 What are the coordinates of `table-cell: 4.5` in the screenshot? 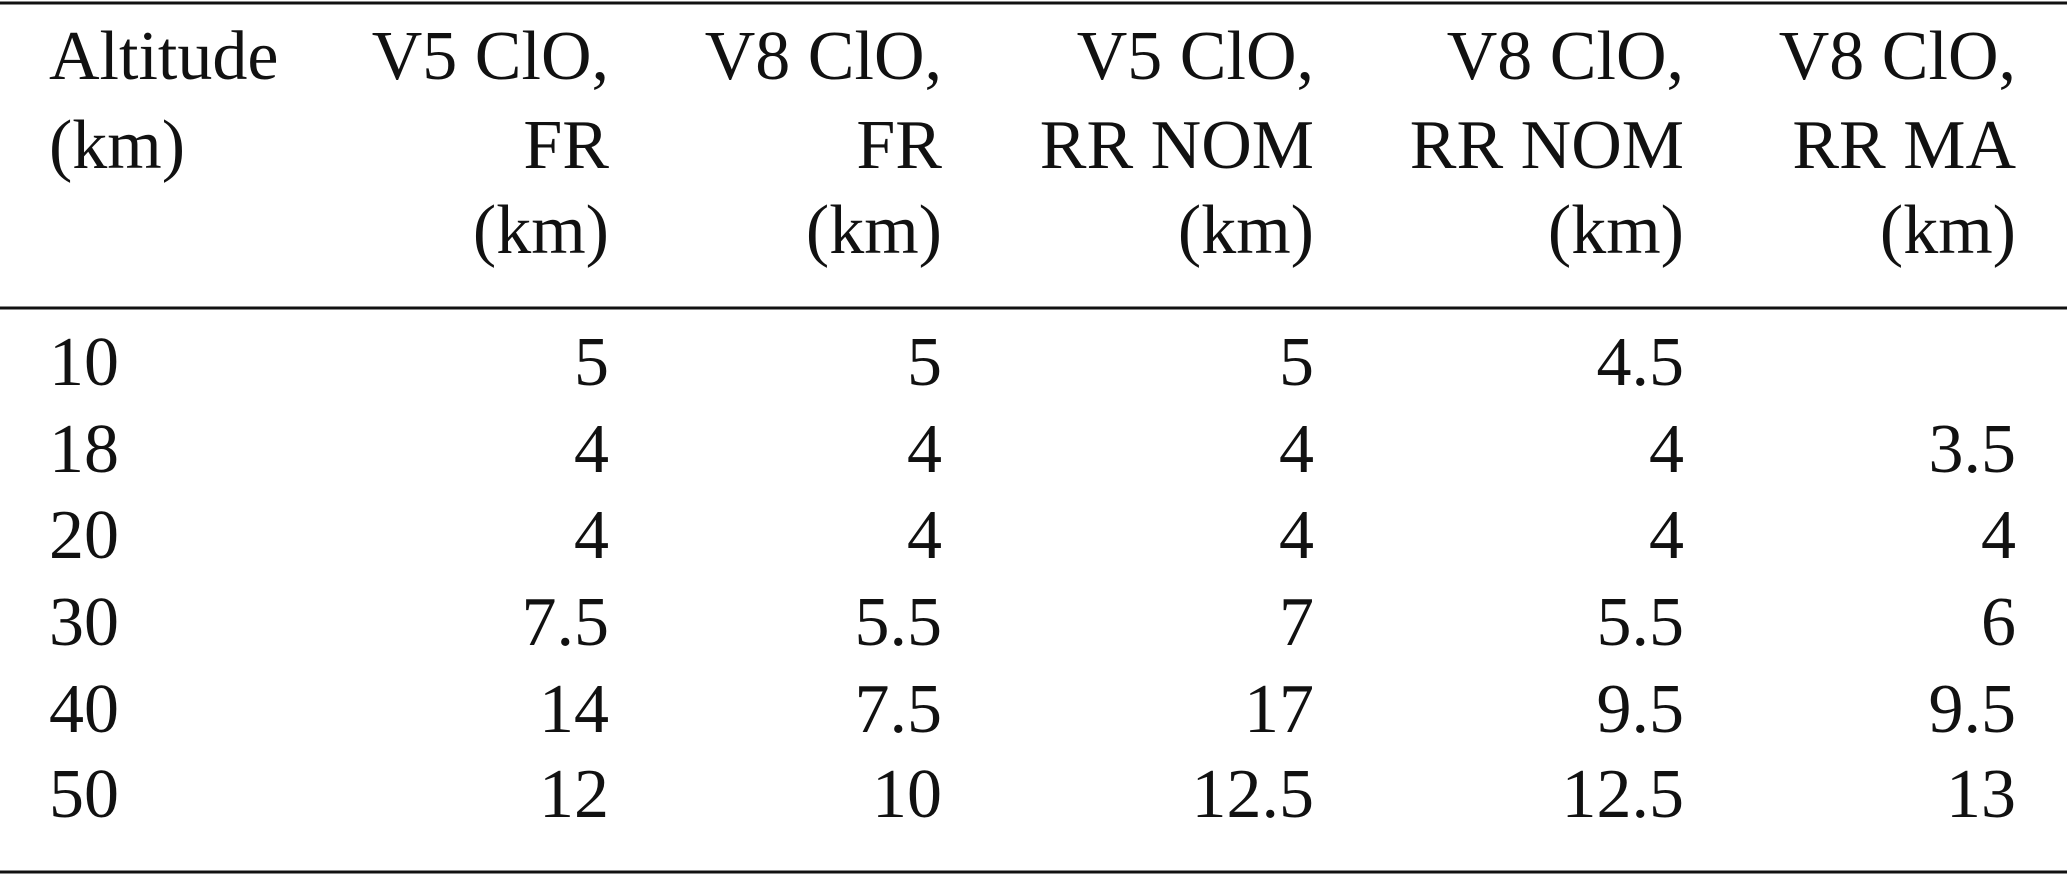 It's located at (1641, 362).